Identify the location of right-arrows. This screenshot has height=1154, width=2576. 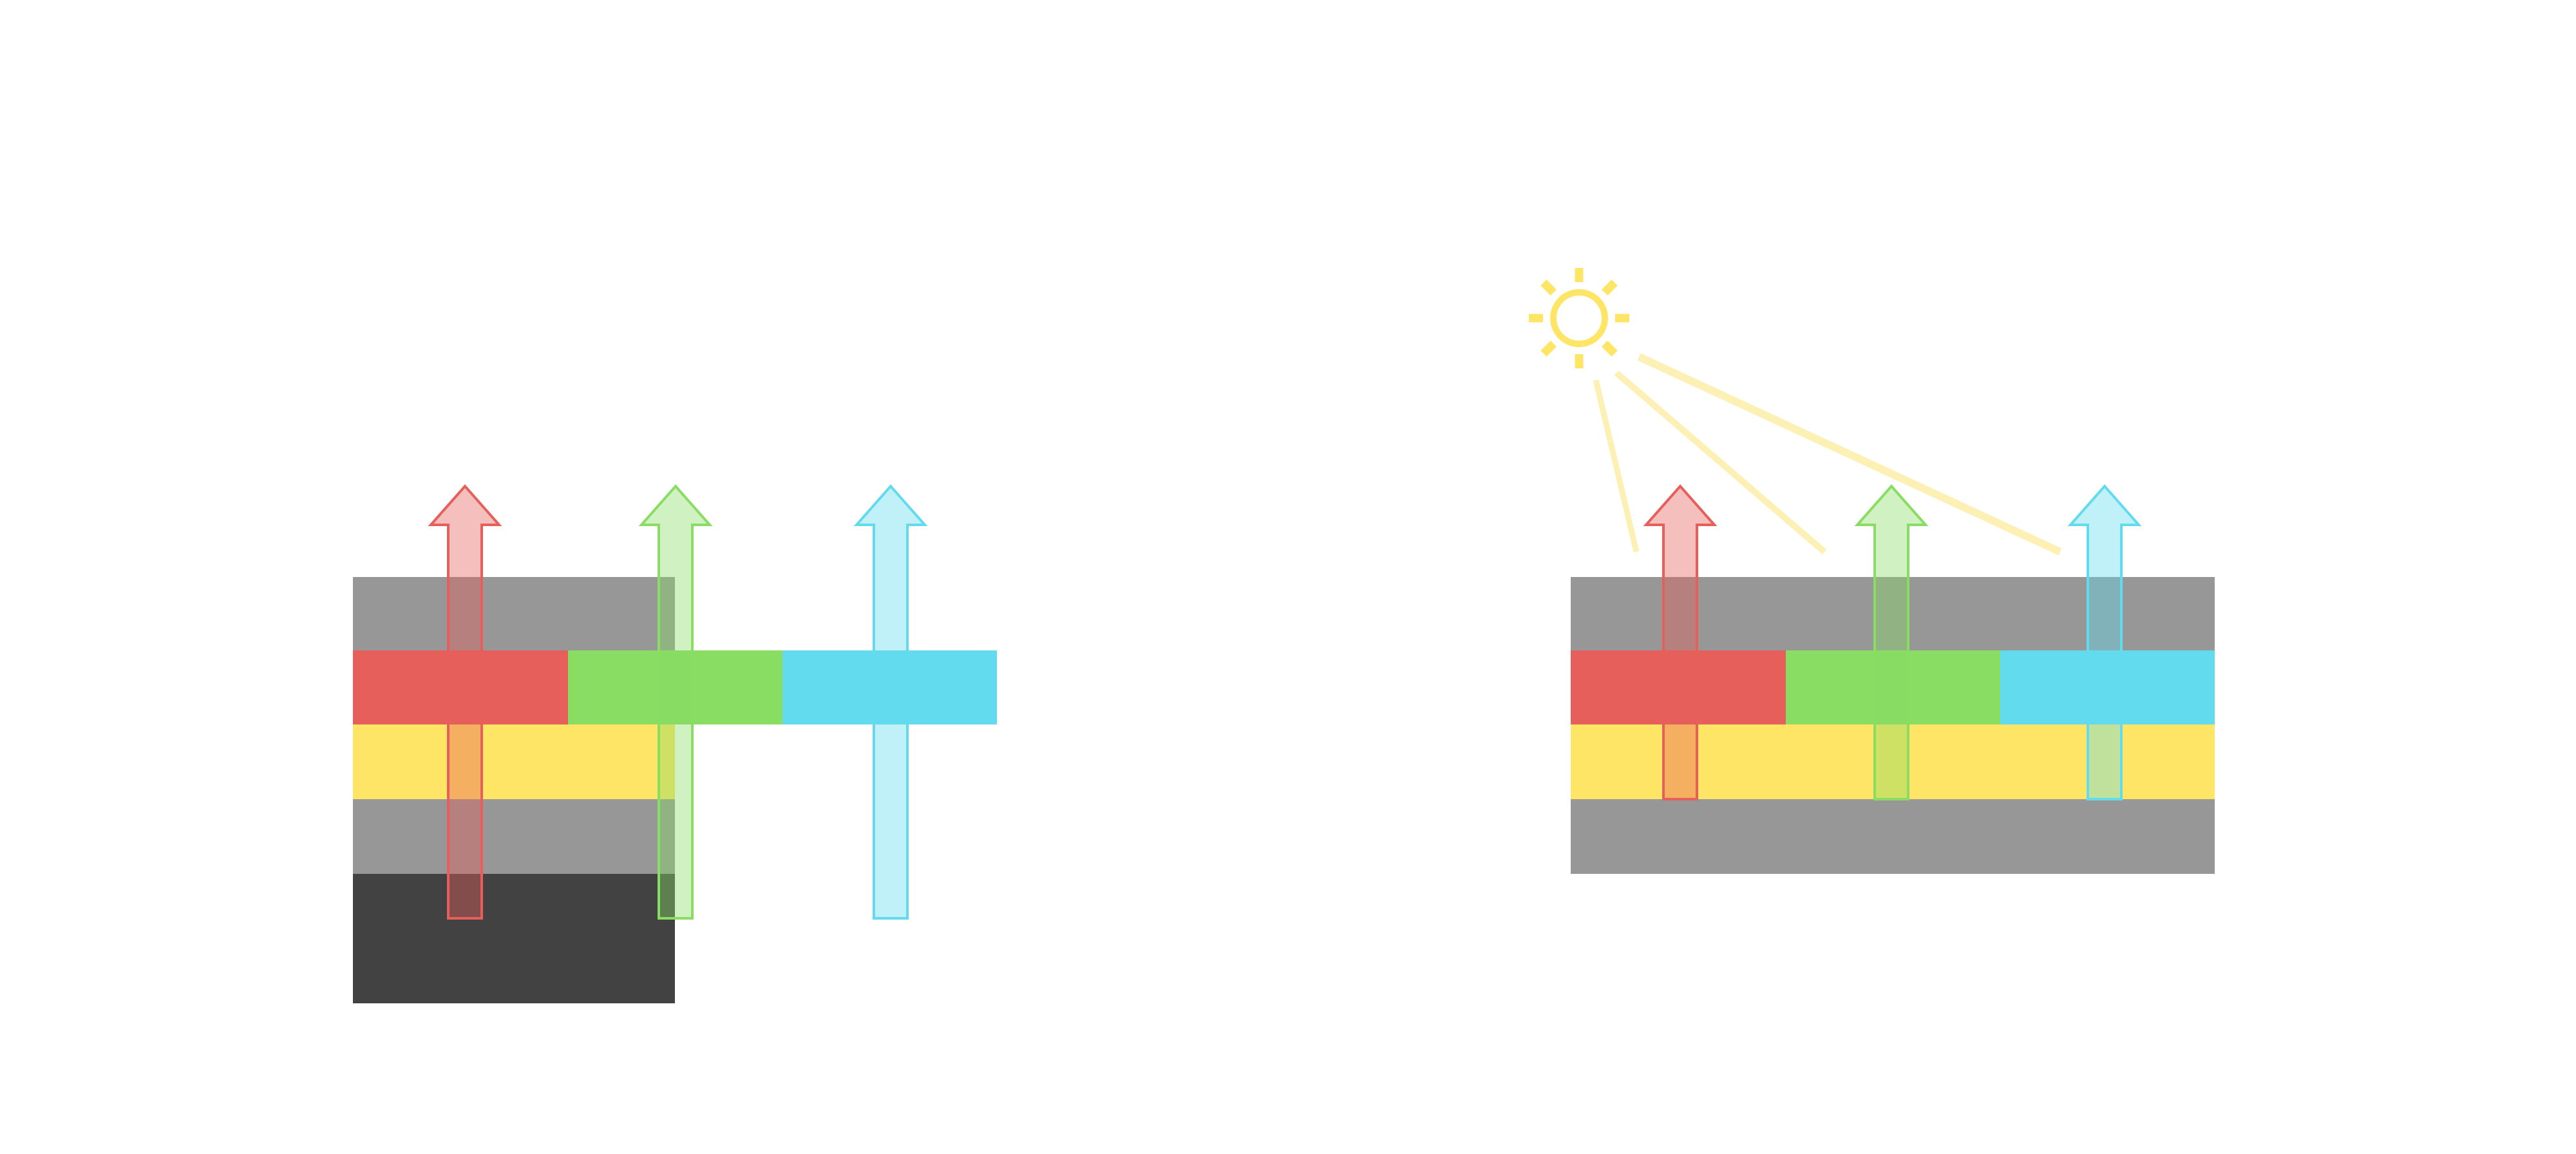
(1892, 642).